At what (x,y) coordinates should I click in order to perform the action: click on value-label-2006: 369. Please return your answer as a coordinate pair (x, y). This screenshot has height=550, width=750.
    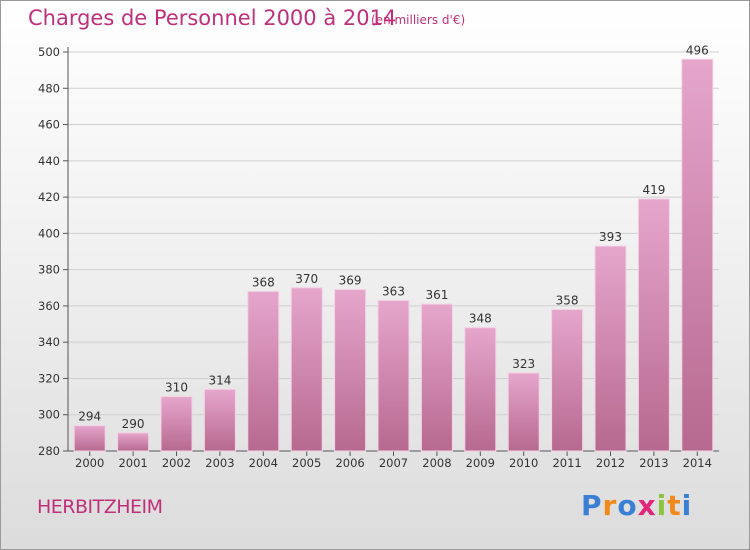
    Looking at the image, I should click on (350, 281).